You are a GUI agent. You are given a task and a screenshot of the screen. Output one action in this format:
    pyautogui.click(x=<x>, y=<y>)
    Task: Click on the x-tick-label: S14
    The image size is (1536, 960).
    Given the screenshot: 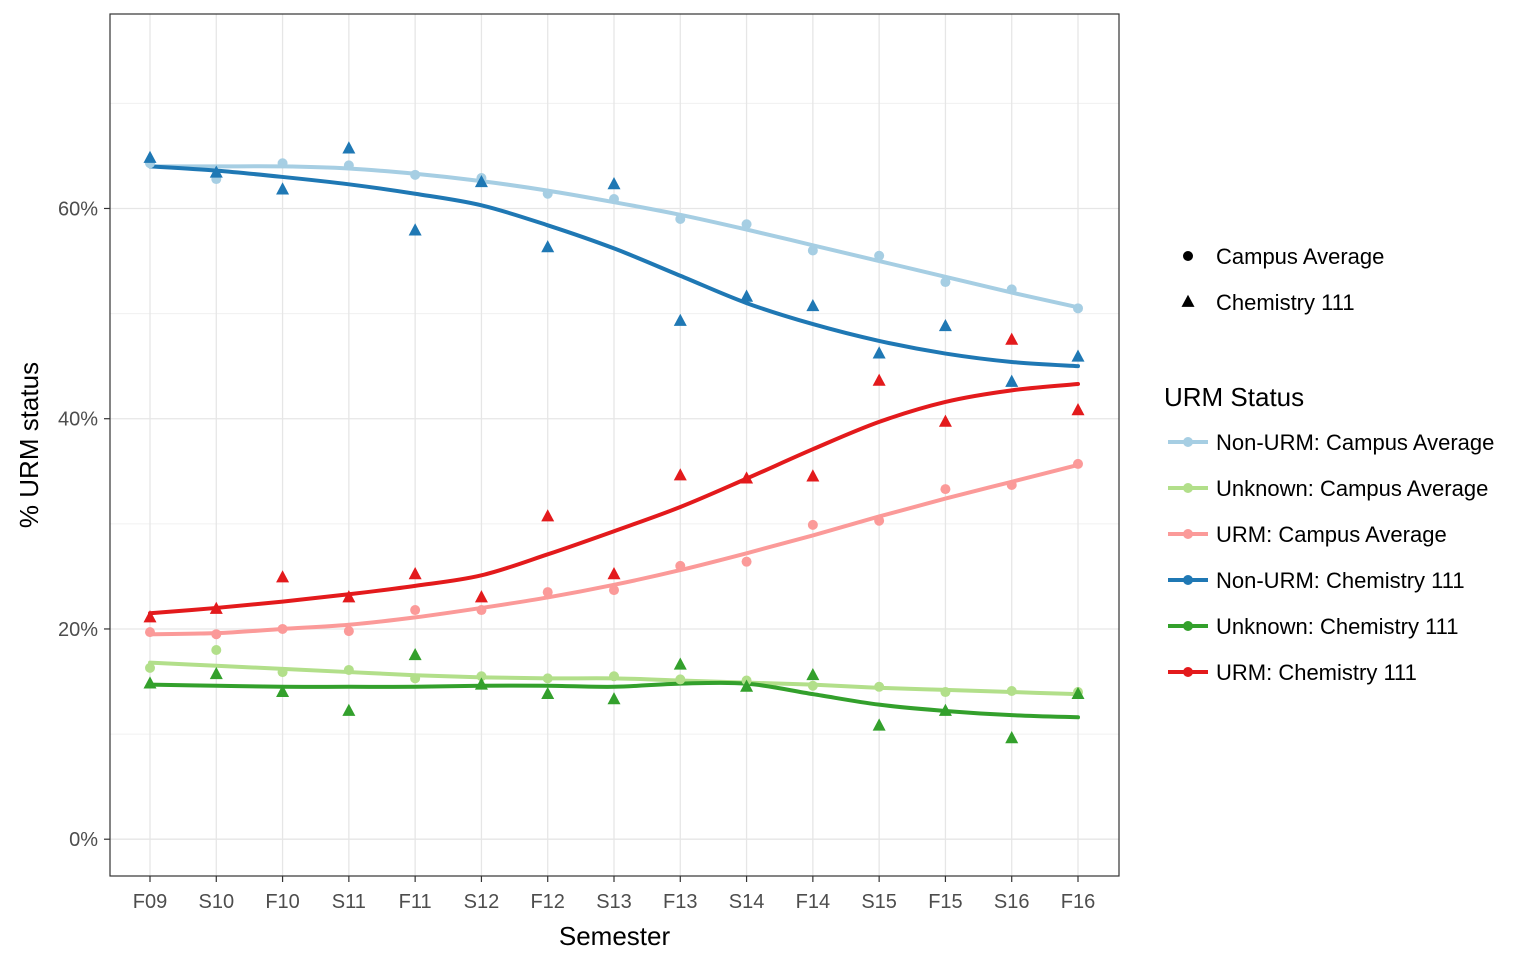 What is the action you would take?
    pyautogui.click(x=747, y=902)
    